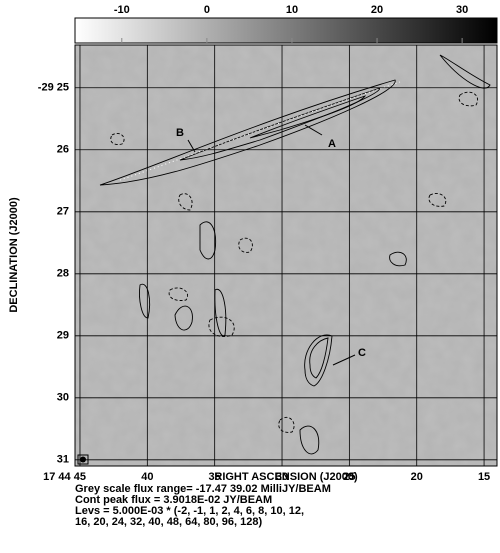 The width and height of the screenshot is (500, 553). I want to click on y-tick-label: 30, so click(63, 398).